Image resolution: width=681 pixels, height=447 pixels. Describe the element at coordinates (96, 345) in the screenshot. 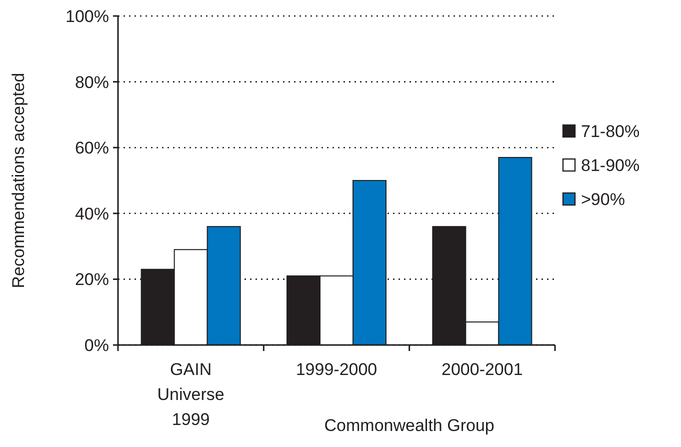

I see `y-tick-label: 0%` at that location.